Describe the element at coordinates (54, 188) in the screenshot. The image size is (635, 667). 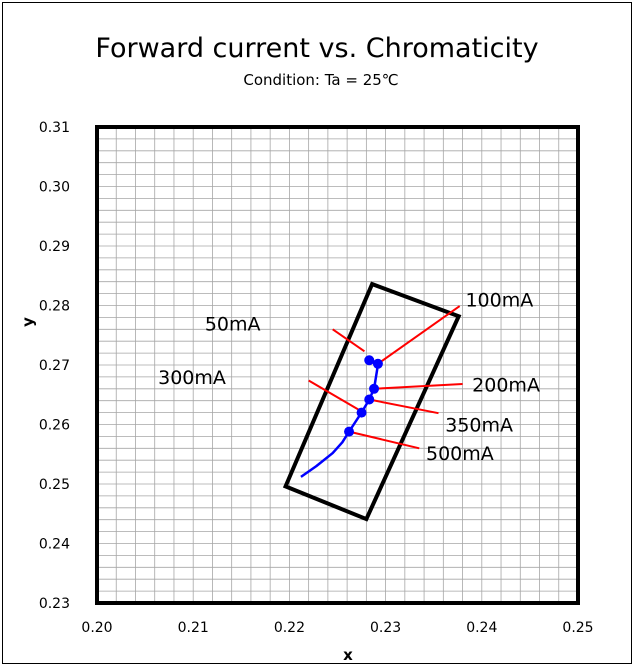
I see `y-tick-label: 0.30` at that location.